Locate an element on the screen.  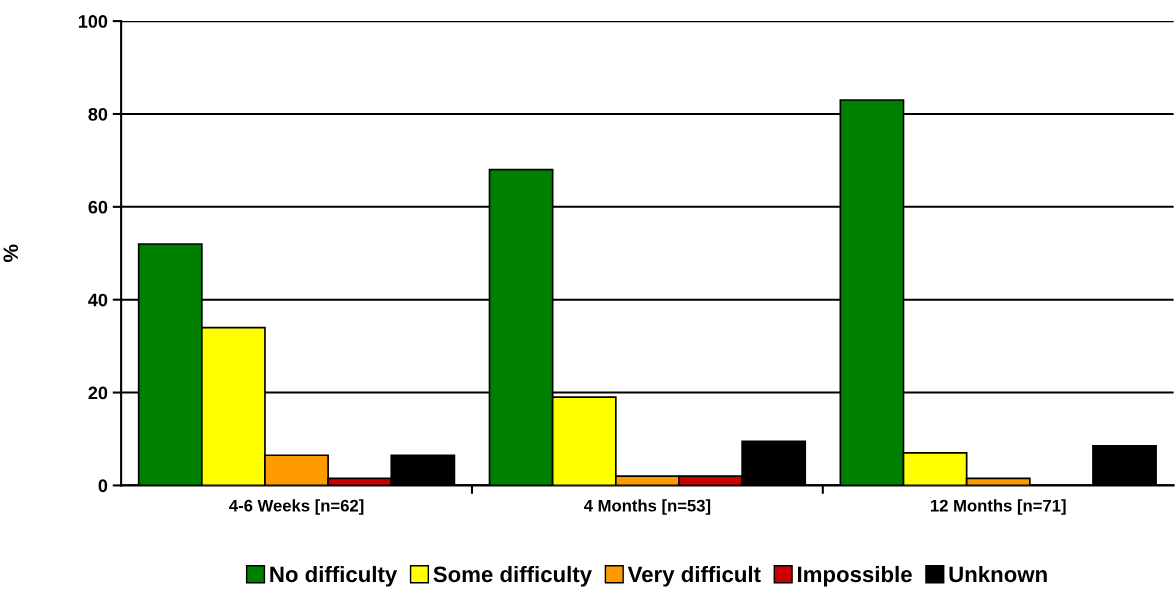
legend-label: Very difficult is located at coordinates (694, 576).